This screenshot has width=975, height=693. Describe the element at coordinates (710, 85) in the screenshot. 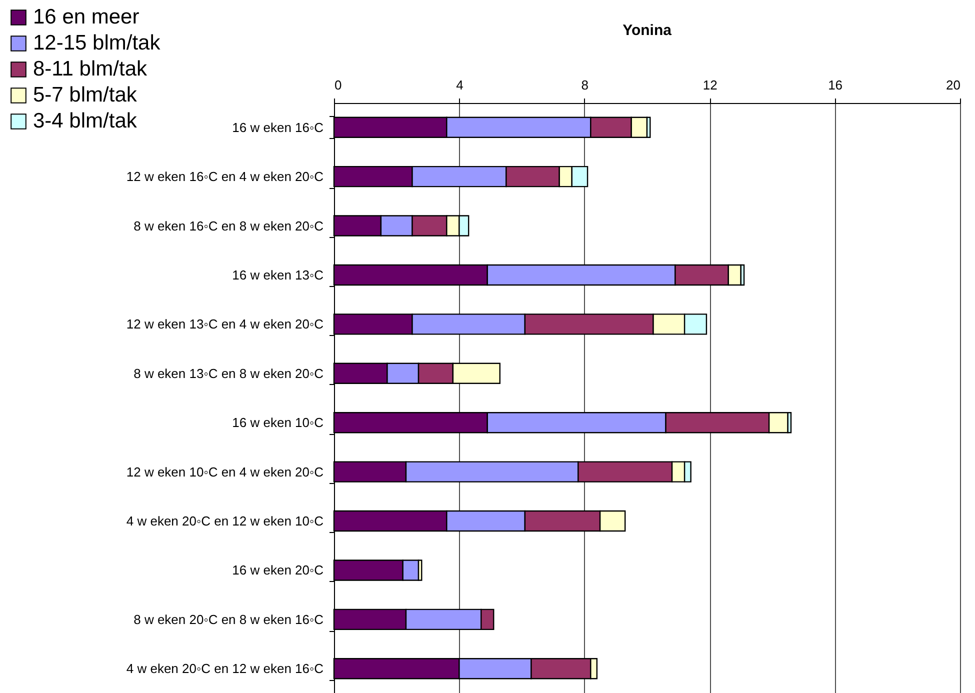

I see `x-tick-label: 12` at that location.